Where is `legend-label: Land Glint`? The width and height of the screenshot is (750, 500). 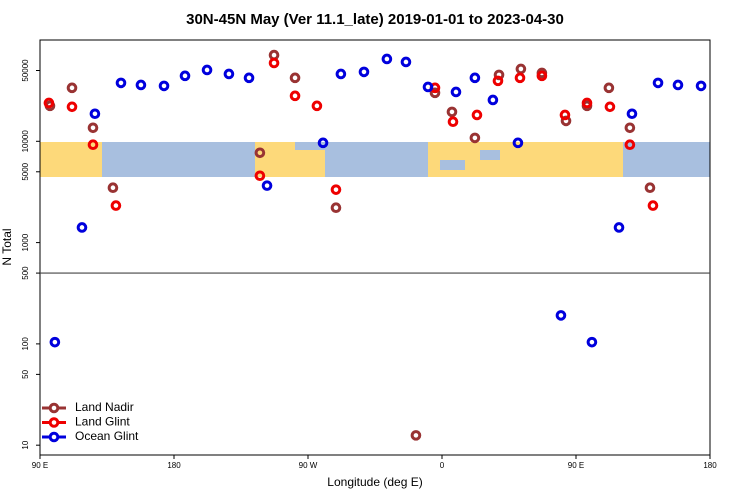 legend-label: Land Glint is located at coordinates (102, 422).